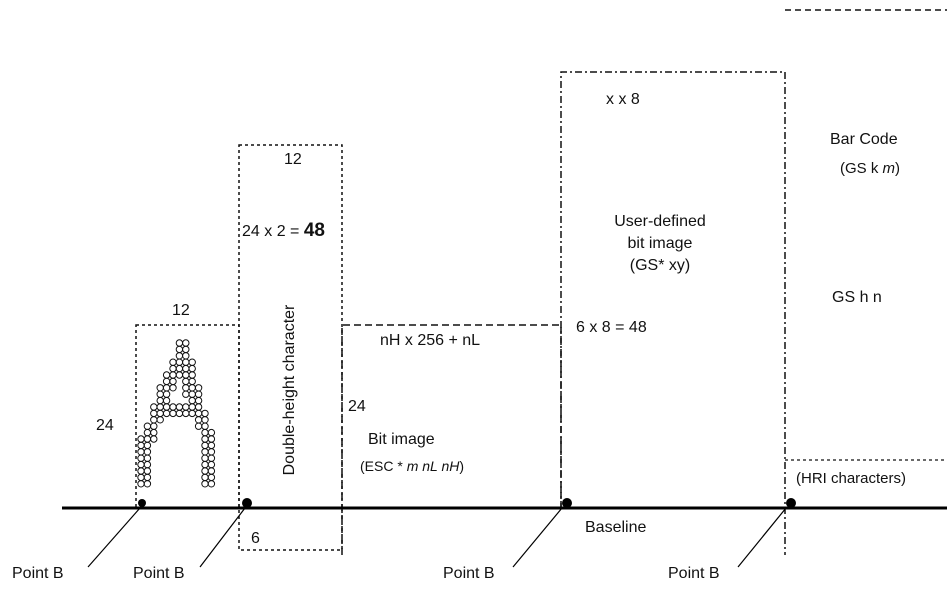 This screenshot has width=947, height=589. I want to click on char-height-label: 24, so click(105, 425).